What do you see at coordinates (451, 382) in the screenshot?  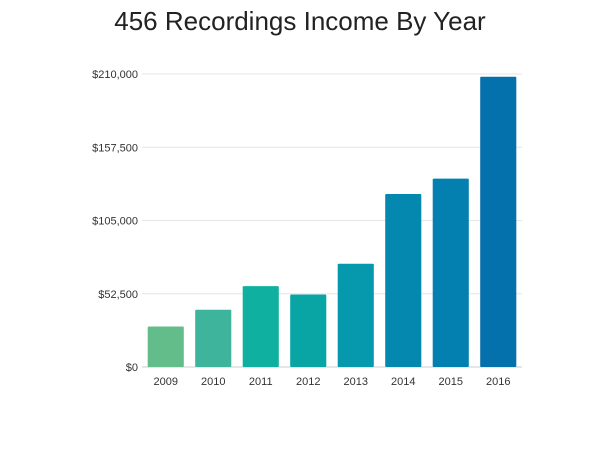 I see `x-tick-label: 2015` at bounding box center [451, 382].